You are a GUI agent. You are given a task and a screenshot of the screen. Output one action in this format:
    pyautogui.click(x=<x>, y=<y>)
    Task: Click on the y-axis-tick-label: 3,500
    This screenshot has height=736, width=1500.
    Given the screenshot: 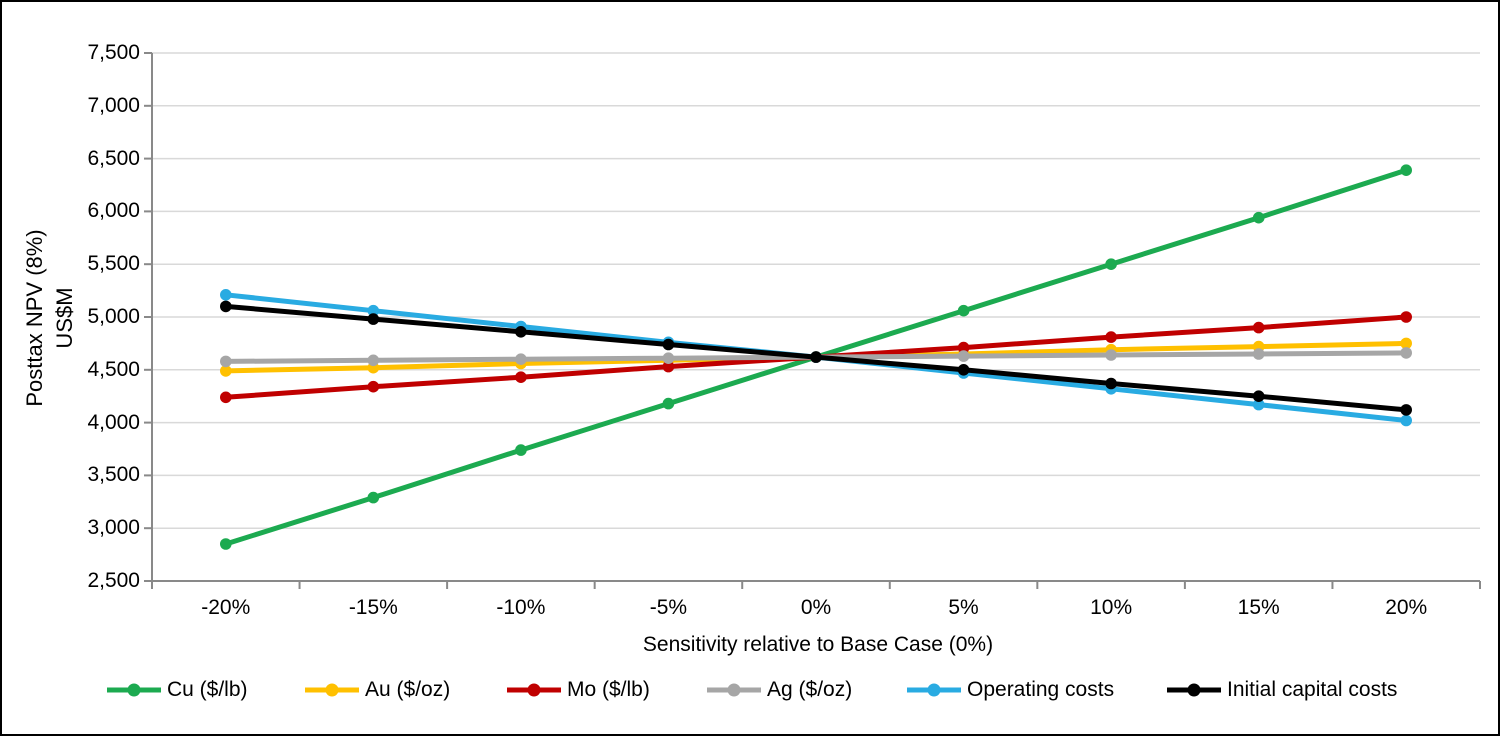 What is the action you would take?
    pyautogui.click(x=113, y=475)
    